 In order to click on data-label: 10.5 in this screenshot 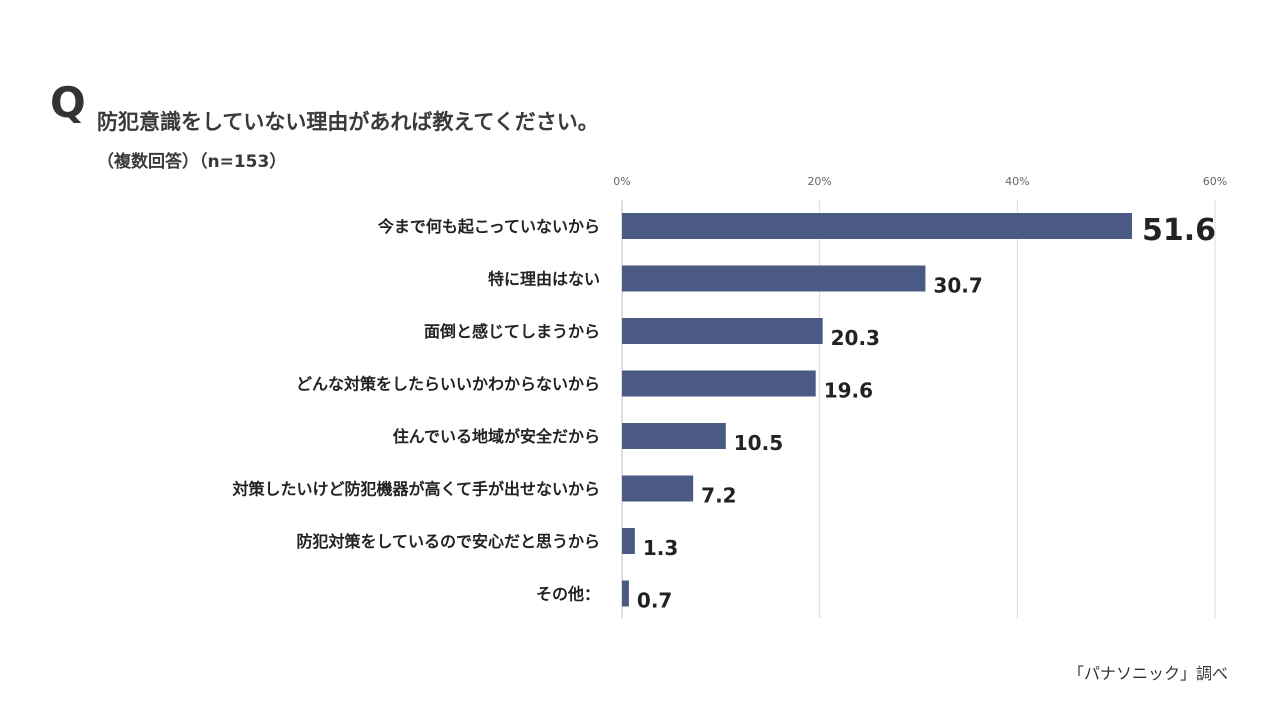, I will do `click(758, 443)`.